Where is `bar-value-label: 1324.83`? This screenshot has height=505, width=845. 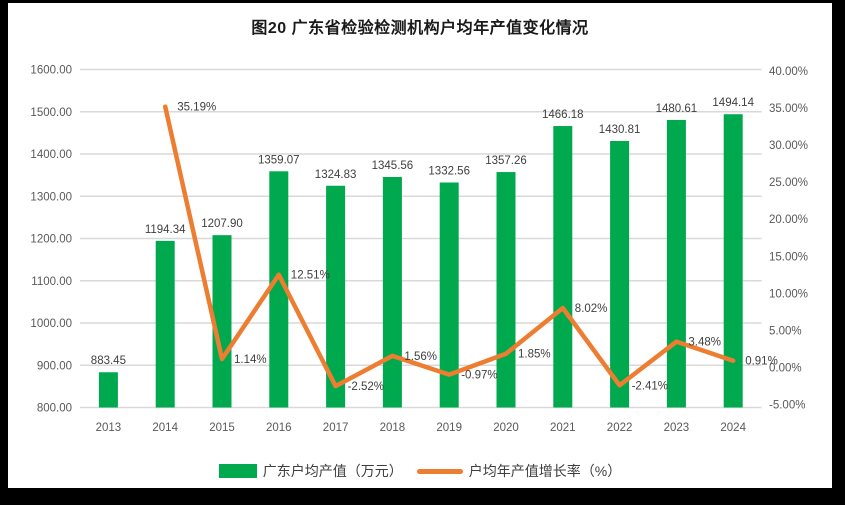
bar-value-label: 1324.83 is located at coordinates (336, 175).